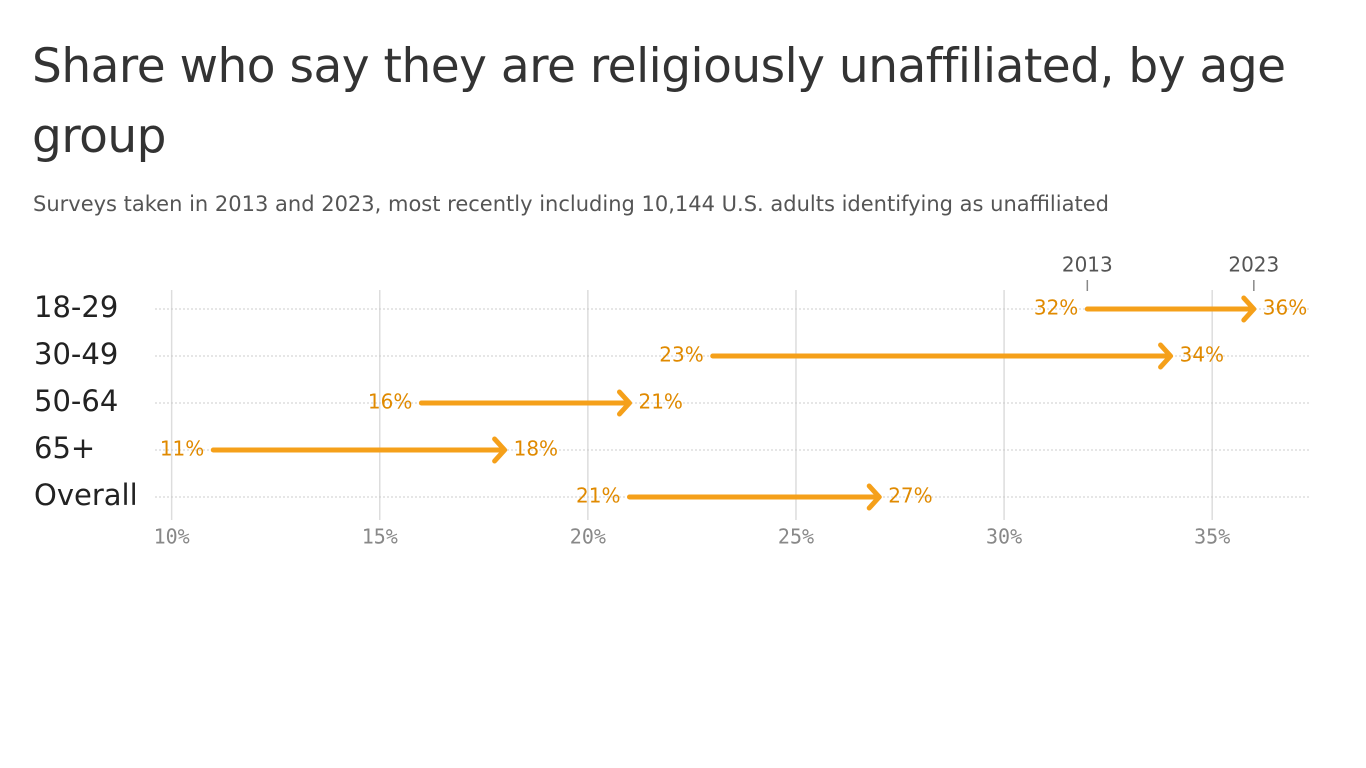 This screenshot has height=768, width=1366. What do you see at coordinates (172, 537) in the screenshot?
I see `x-tick-label: 10%` at bounding box center [172, 537].